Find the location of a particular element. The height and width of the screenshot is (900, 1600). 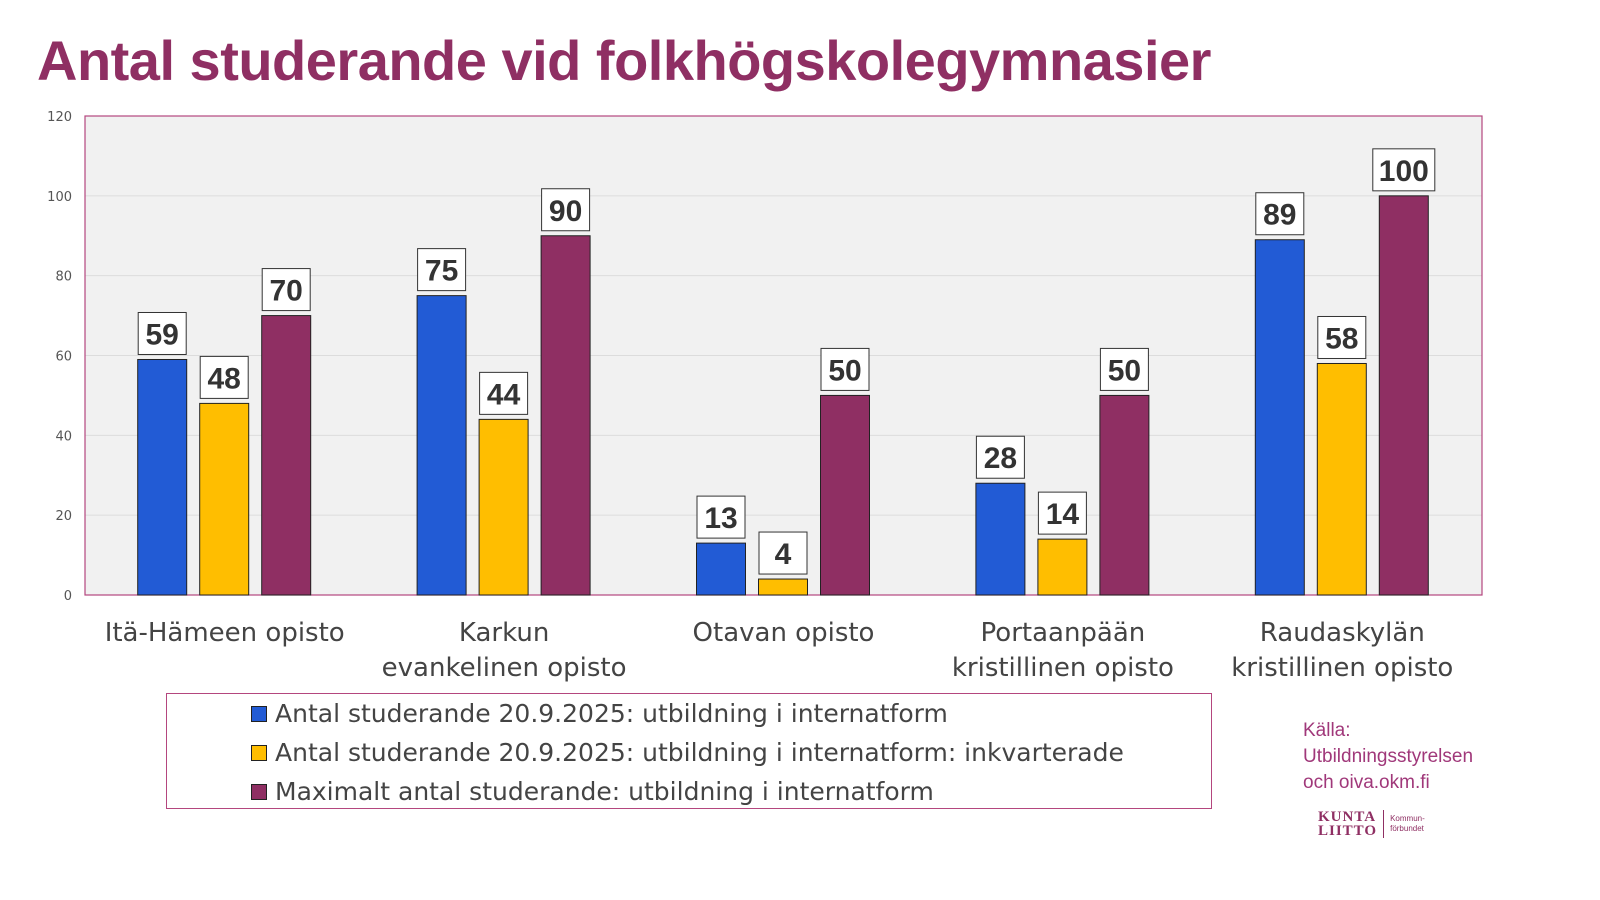

y-tick-label: 0 is located at coordinates (68, 596).